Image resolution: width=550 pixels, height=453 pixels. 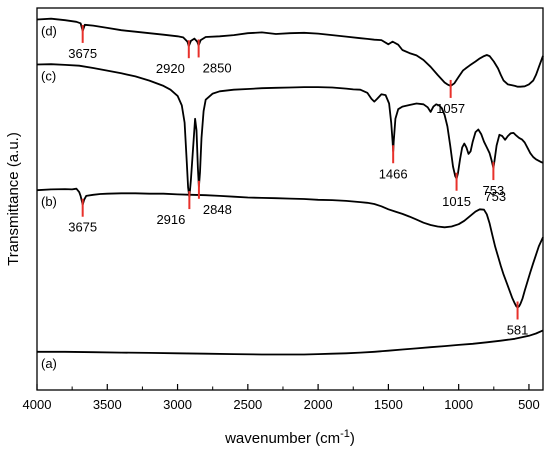 What do you see at coordinates (518, 329) in the screenshot?
I see `peak-label: 581` at bounding box center [518, 329].